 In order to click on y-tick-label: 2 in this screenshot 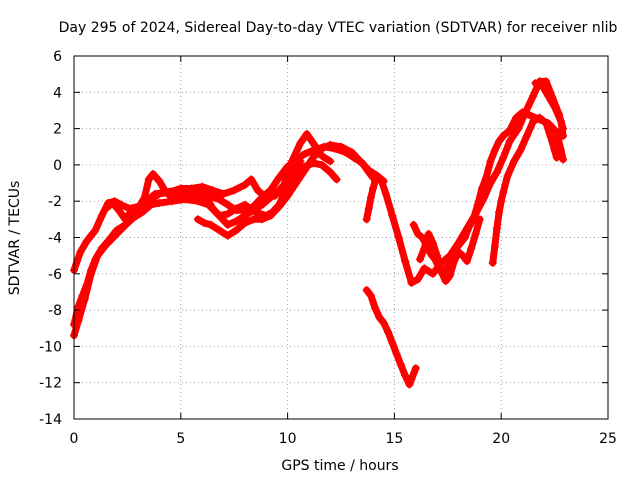, I will do `click(57, 130)`.